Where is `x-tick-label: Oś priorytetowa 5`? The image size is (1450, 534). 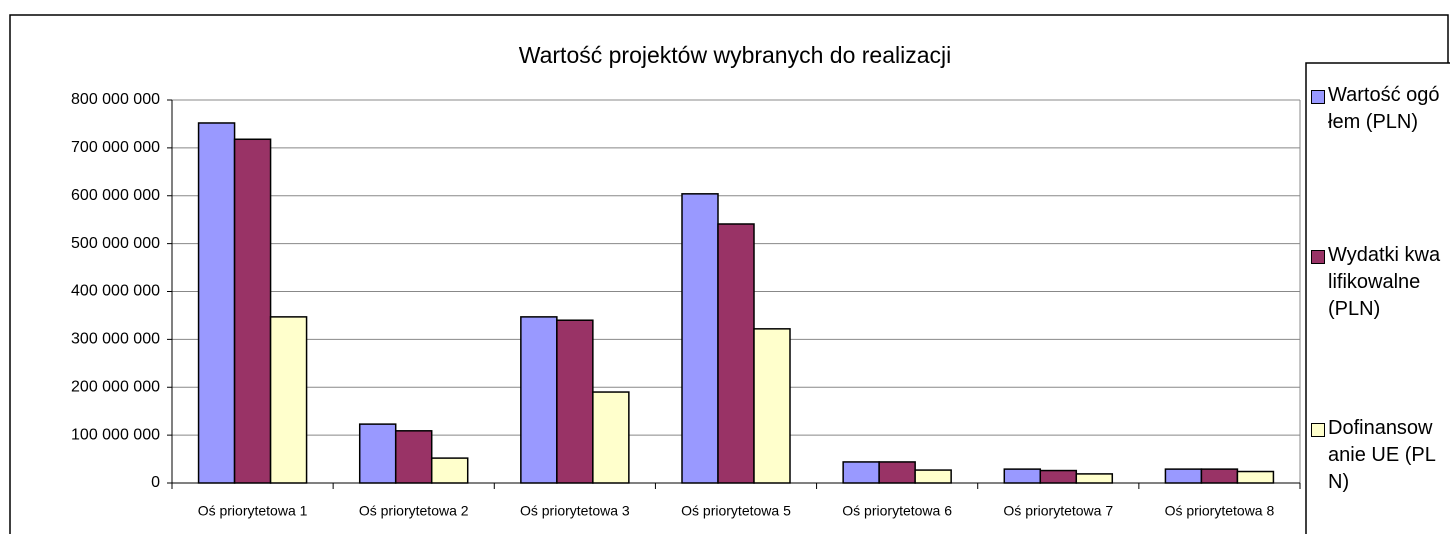 x-tick-label: Oś priorytetowa 5 is located at coordinates (736, 511).